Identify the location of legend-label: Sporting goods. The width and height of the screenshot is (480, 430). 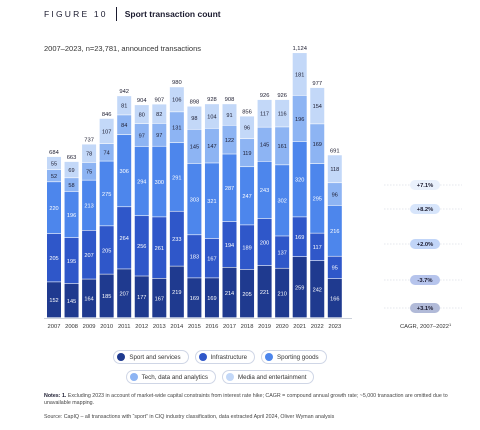
(298, 357).